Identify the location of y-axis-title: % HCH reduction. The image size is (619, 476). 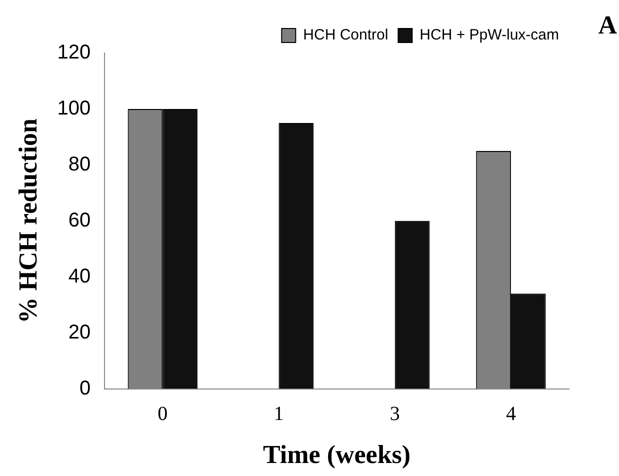
(27, 221).